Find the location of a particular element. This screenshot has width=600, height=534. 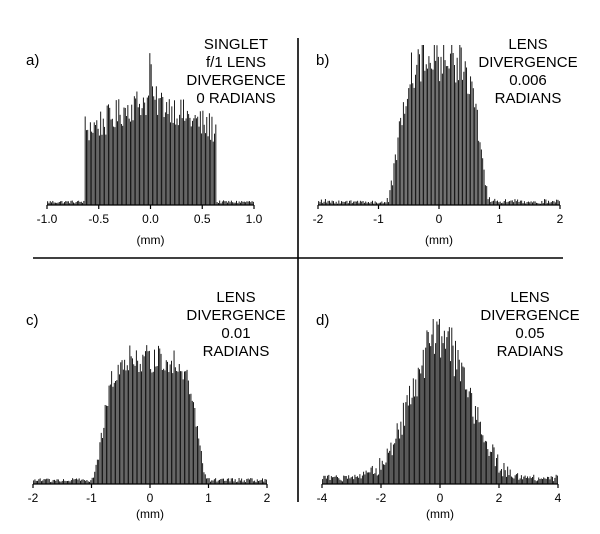

panel-caption-line: SINGLET is located at coordinates (236, 44).